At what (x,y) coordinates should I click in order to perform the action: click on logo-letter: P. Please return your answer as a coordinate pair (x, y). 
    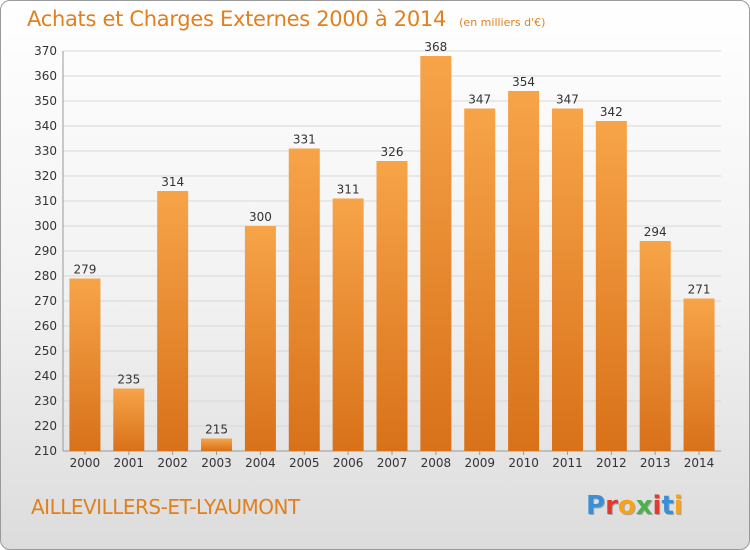
    Looking at the image, I should click on (596, 506).